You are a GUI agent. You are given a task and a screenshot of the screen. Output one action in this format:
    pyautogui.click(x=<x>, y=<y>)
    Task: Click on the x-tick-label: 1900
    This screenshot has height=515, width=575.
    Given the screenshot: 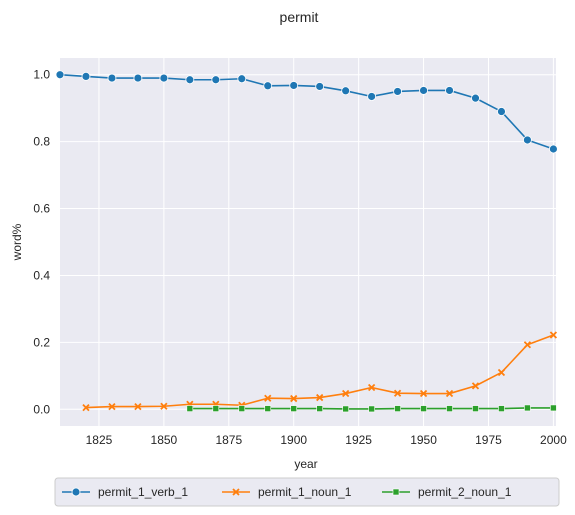 What is the action you would take?
    pyautogui.click(x=293, y=440)
    